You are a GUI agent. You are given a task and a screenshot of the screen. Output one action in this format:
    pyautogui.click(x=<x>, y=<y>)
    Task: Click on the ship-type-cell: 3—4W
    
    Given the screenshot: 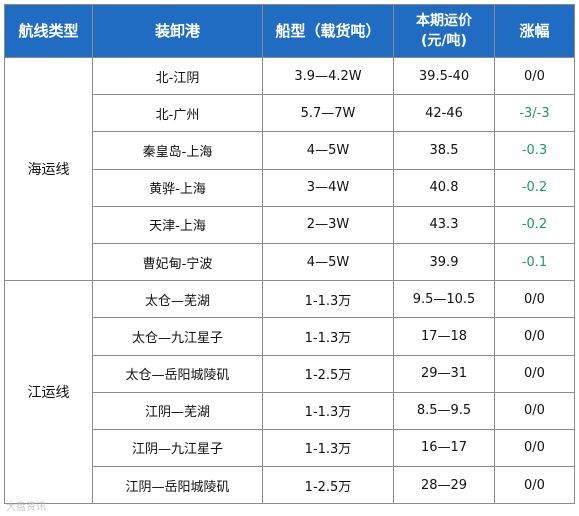 What is the action you would take?
    pyautogui.click(x=328, y=187)
    